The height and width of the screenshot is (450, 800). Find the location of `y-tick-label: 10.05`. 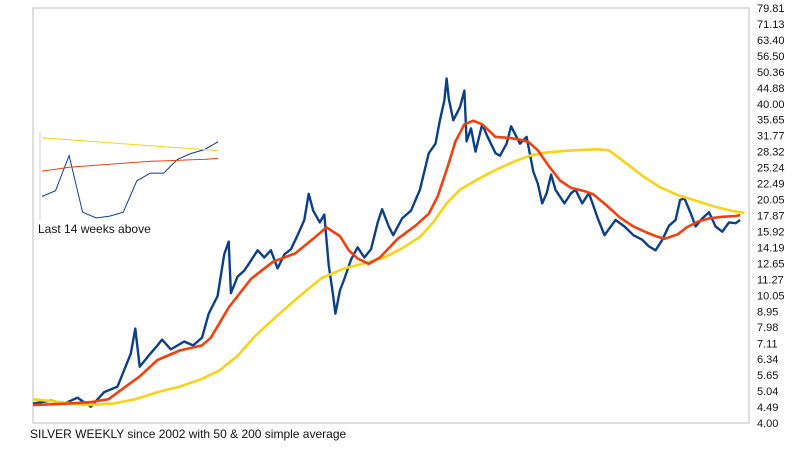

y-tick-label: 10.05 is located at coordinates (771, 296).